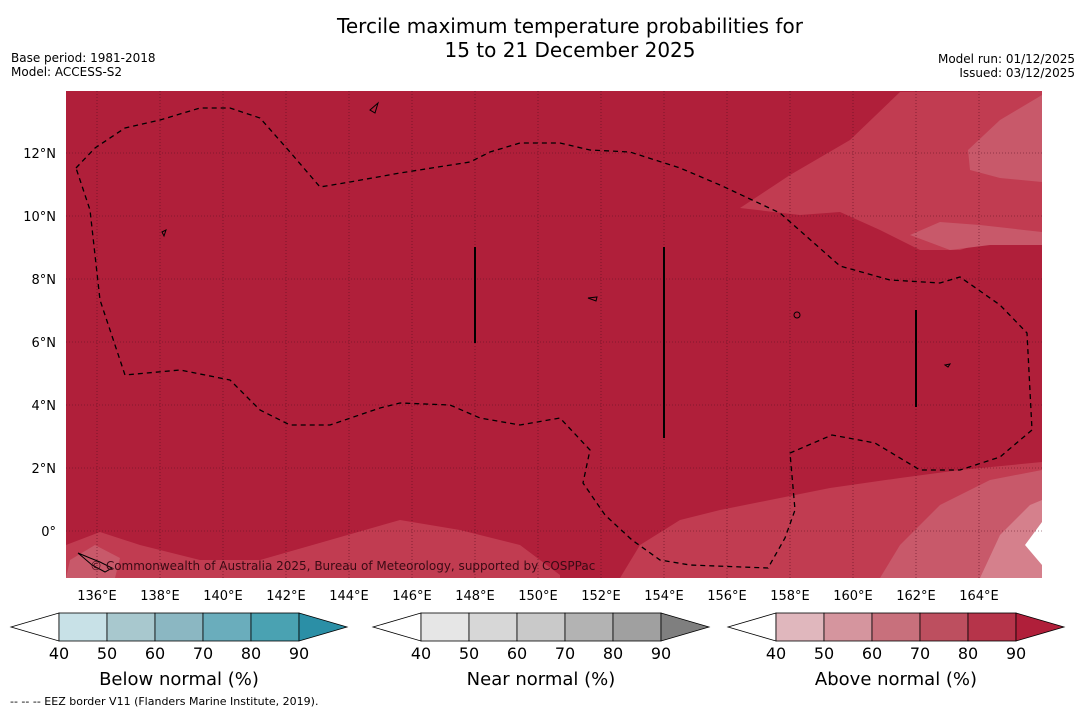 The image size is (1085, 713). I want to click on colorbar-1: 40 50 60 70 80 90 Below normal (%), so click(179, 651).